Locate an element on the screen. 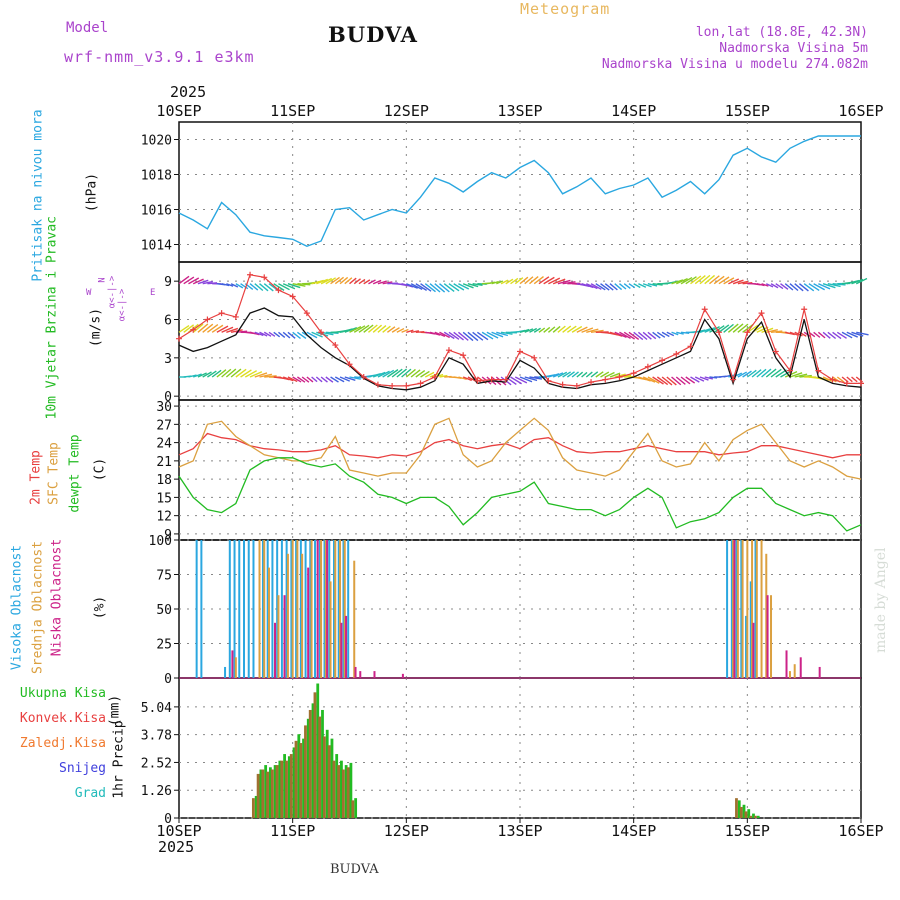  y-tick-label: 3.78 is located at coordinates (156, 736).